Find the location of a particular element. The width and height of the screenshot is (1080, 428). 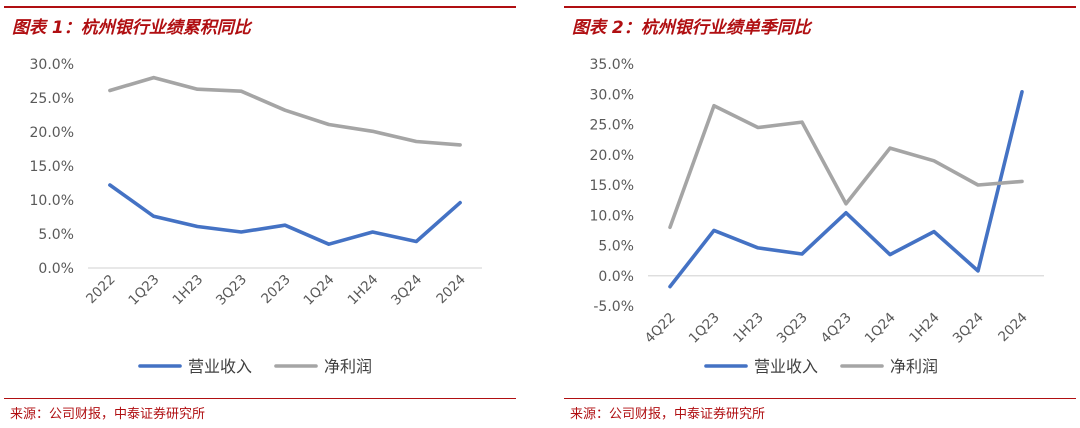

chart-title: 图表 2：杭州银行业绩单季同比 is located at coordinates (691, 28).